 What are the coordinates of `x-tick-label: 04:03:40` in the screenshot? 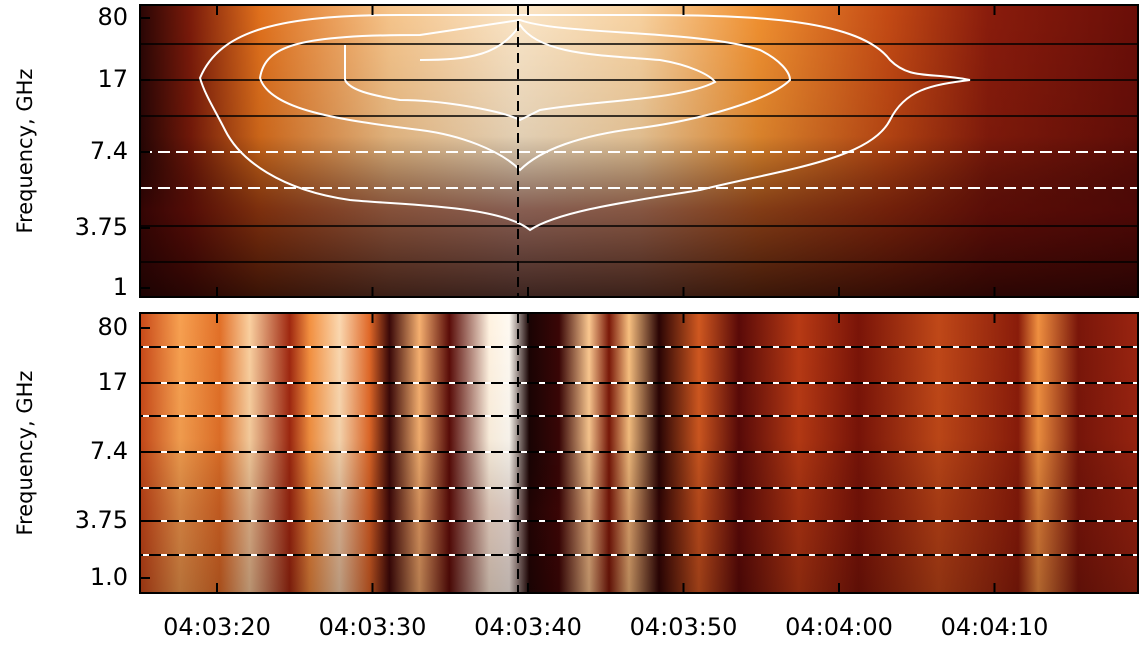 It's located at (528, 627).